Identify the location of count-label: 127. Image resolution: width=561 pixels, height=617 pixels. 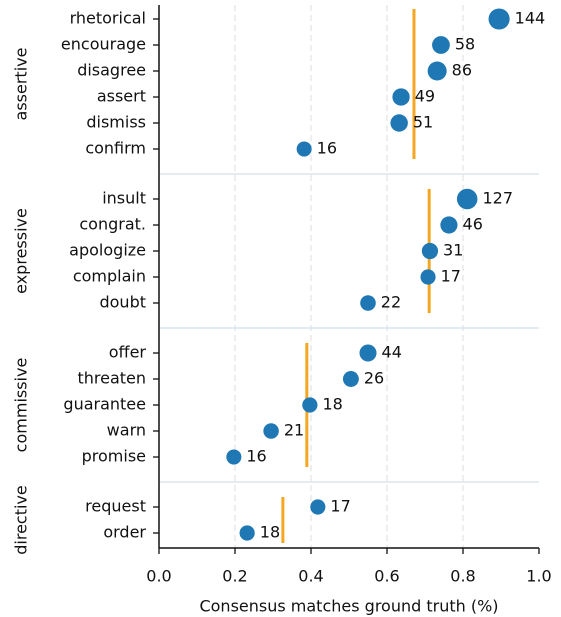
(497, 198).